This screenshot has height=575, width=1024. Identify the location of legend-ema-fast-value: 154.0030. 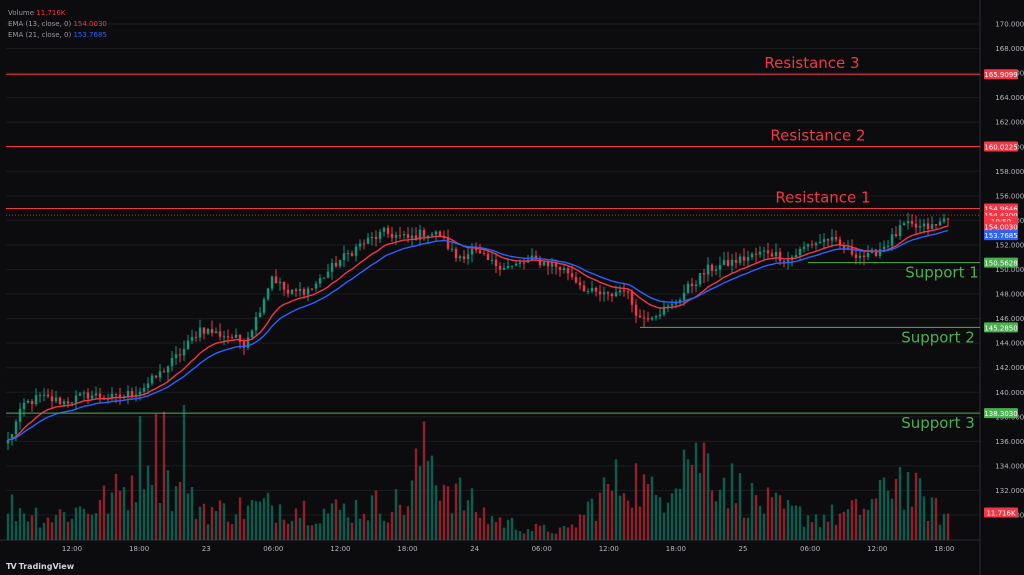
(90, 24).